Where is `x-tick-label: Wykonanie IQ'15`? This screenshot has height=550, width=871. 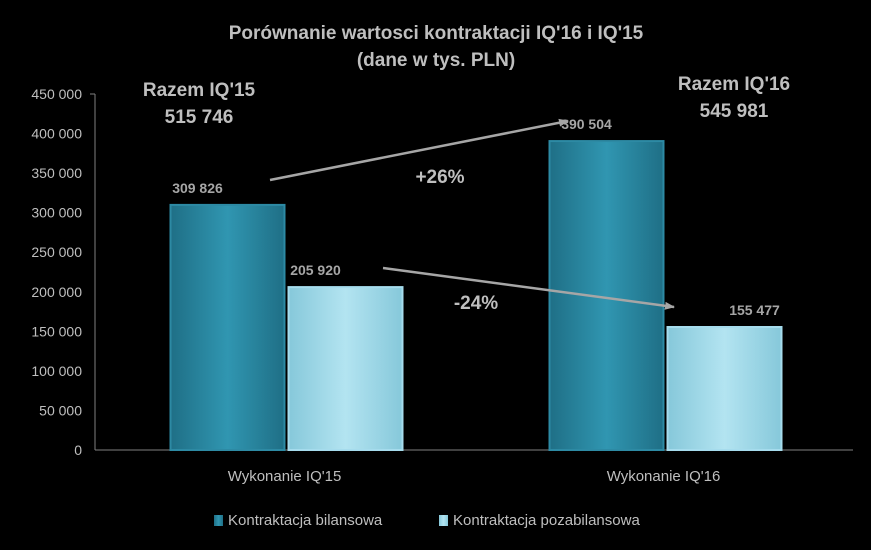 x-tick-label: Wykonanie IQ'15 is located at coordinates (285, 476).